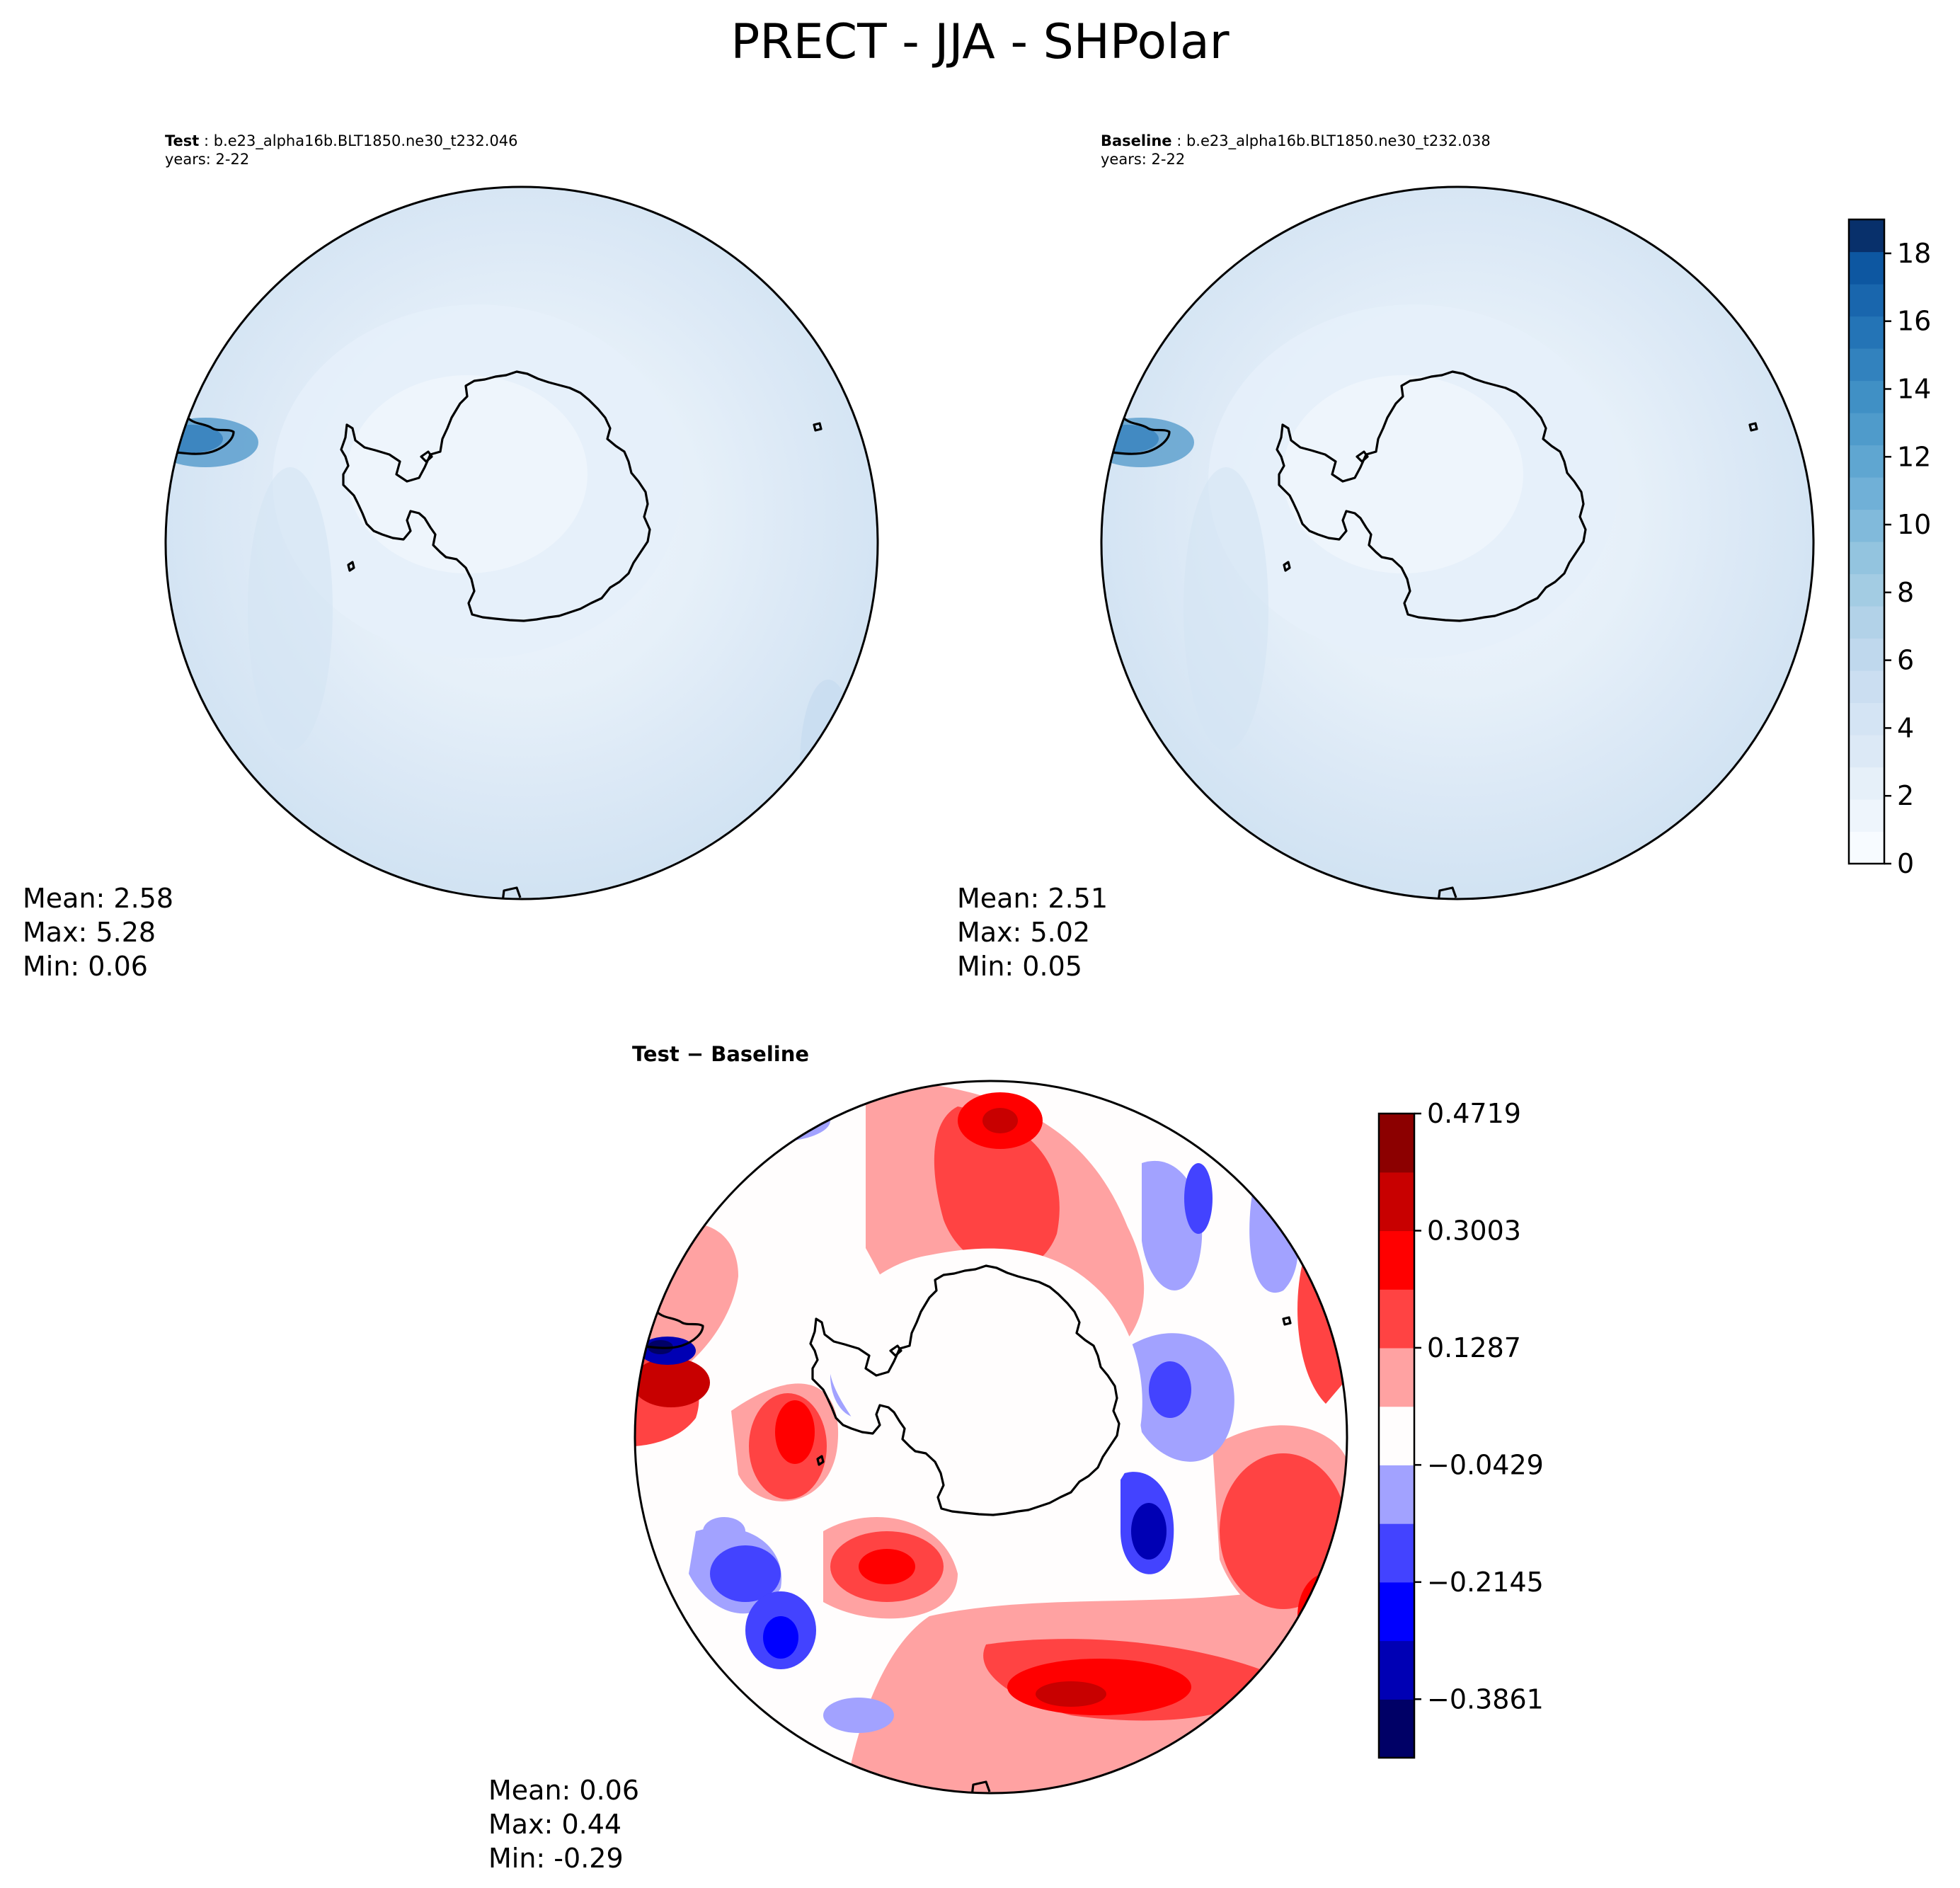 This screenshot has width=1960, height=1888. I want to click on baseline-stats: Mean: 2.51 Max: 5.02 Min: 0.05, so click(1032, 932).